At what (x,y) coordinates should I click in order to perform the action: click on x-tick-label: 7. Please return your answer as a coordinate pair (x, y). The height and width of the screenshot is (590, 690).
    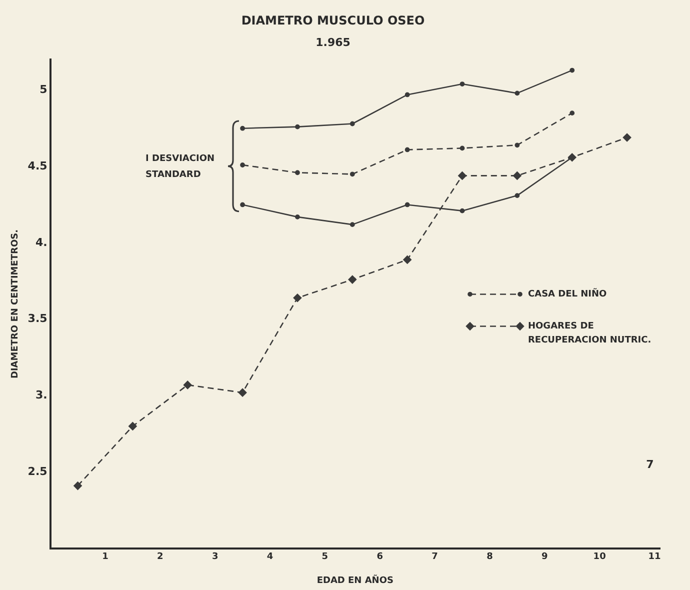
    Looking at the image, I should click on (435, 557).